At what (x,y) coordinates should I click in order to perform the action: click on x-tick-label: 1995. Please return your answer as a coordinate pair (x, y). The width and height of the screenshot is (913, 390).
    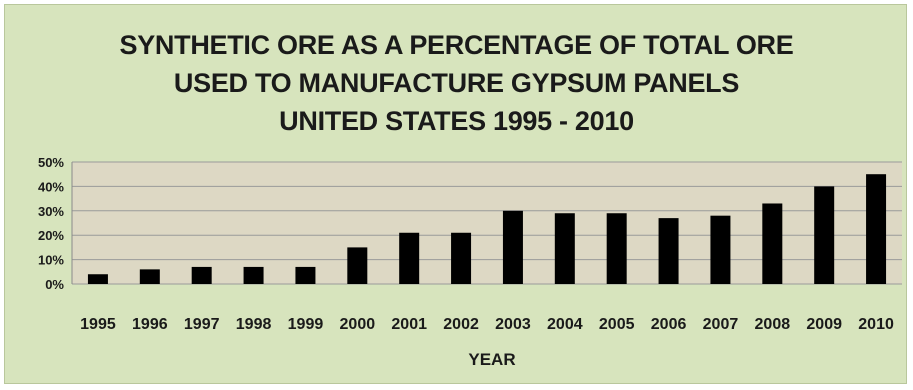
    Looking at the image, I should click on (98, 324).